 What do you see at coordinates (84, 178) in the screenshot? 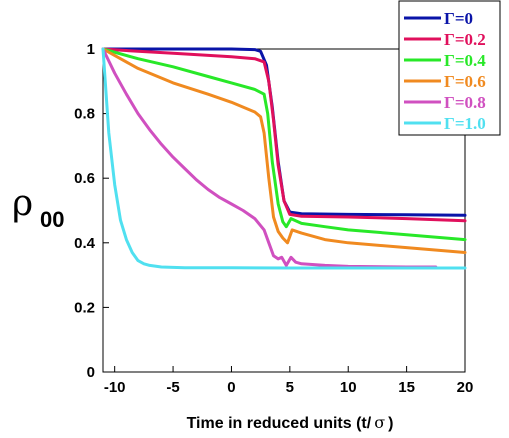
I see `y-tick-label: 0.6` at bounding box center [84, 178].